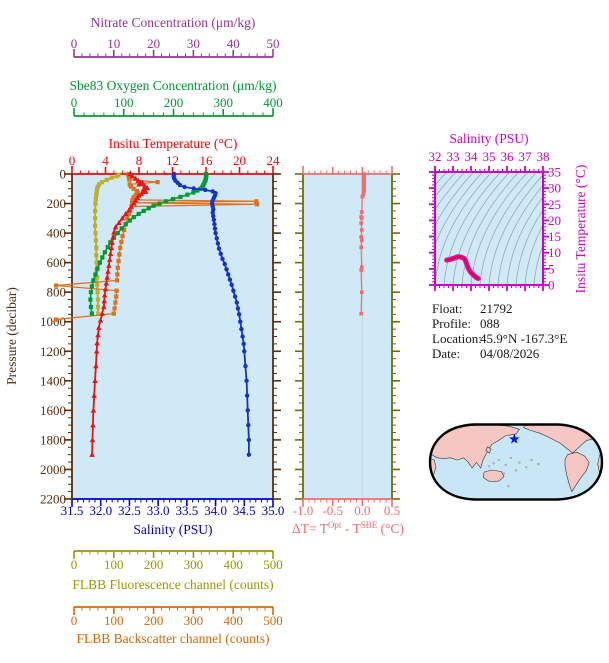  Describe the element at coordinates (593, 429) in the screenshot. I see `map-greenland` at that location.